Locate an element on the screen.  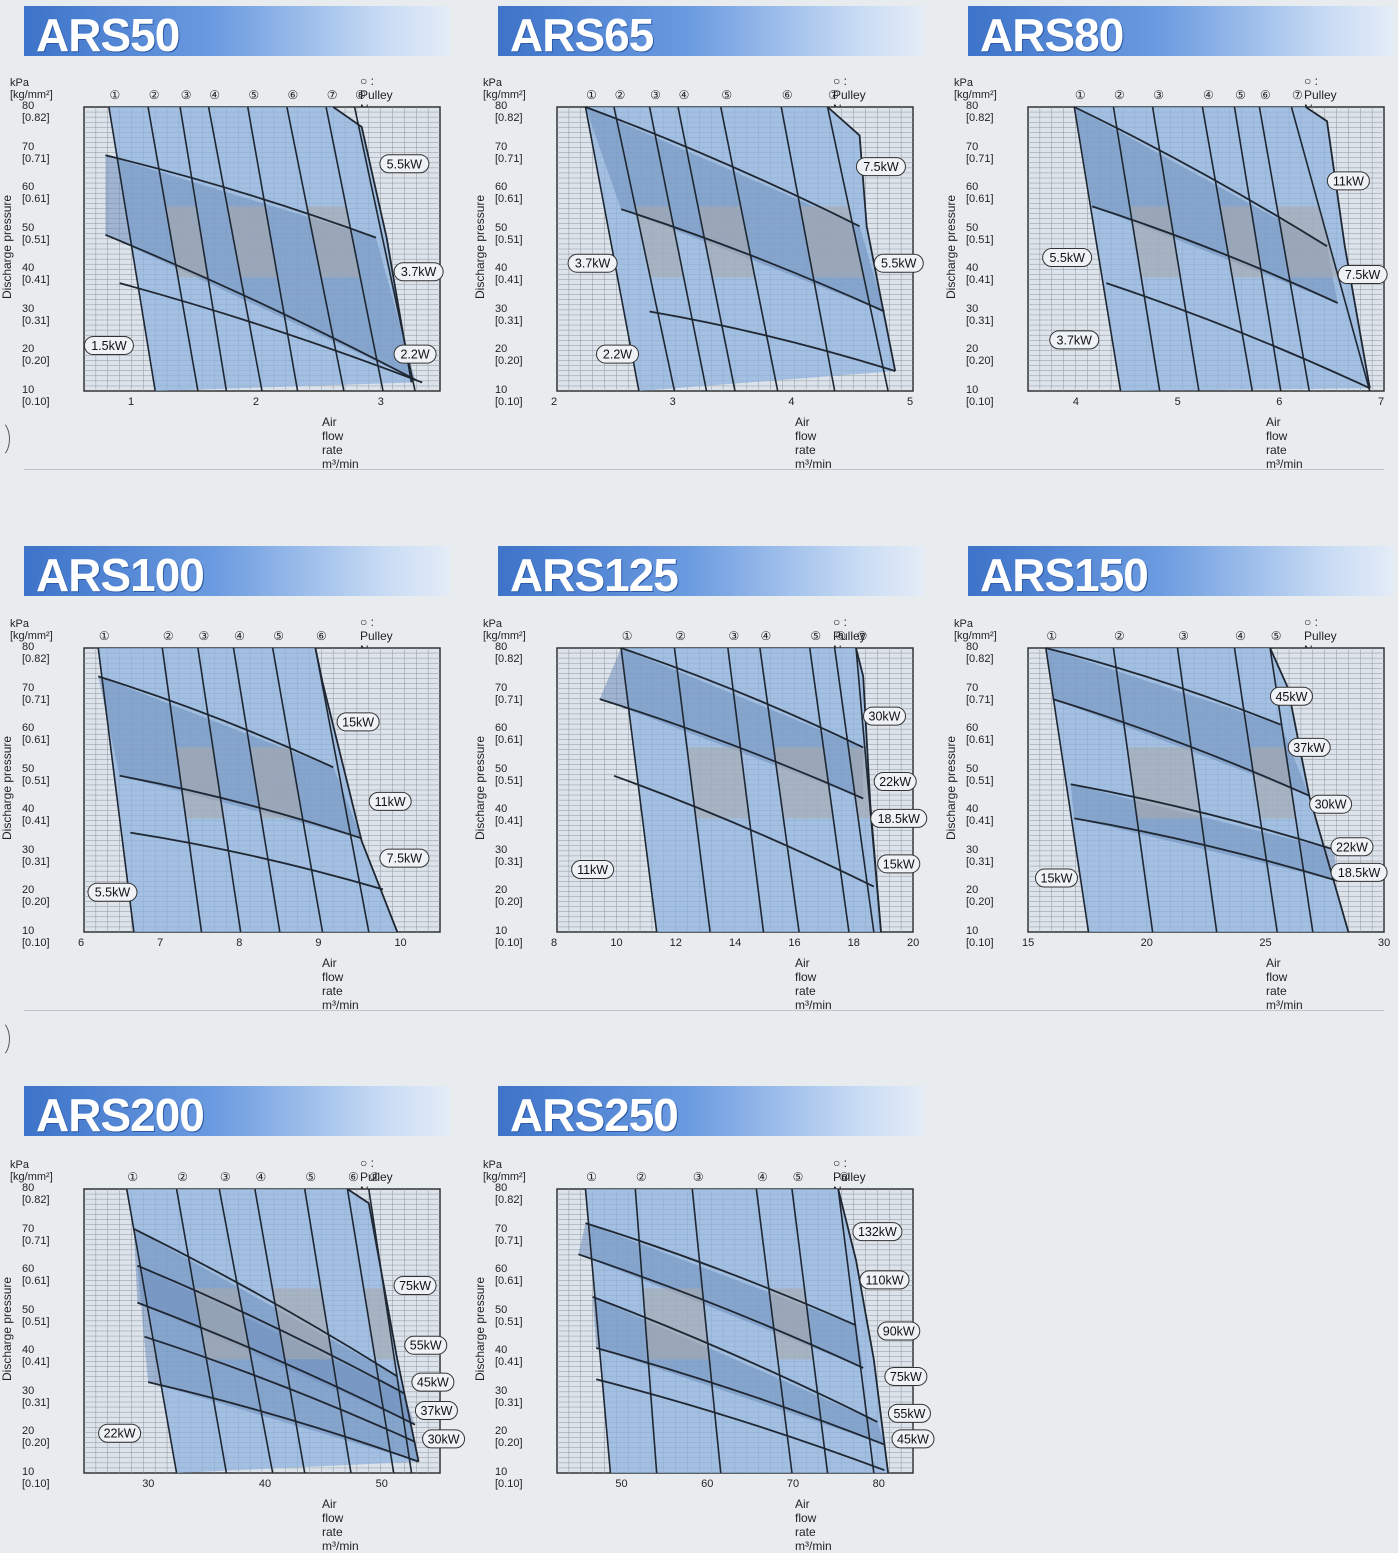
x-tick-label: 5 is located at coordinates (910, 402).